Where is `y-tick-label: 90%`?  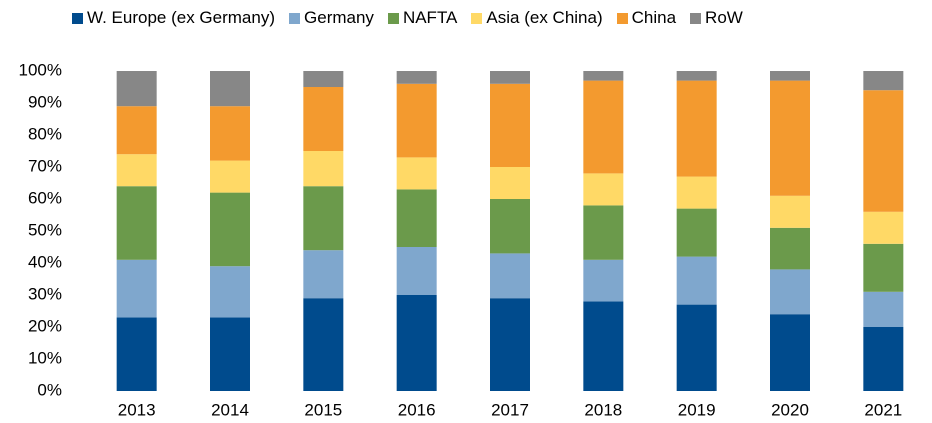
y-tick-label: 90% is located at coordinates (45, 101).